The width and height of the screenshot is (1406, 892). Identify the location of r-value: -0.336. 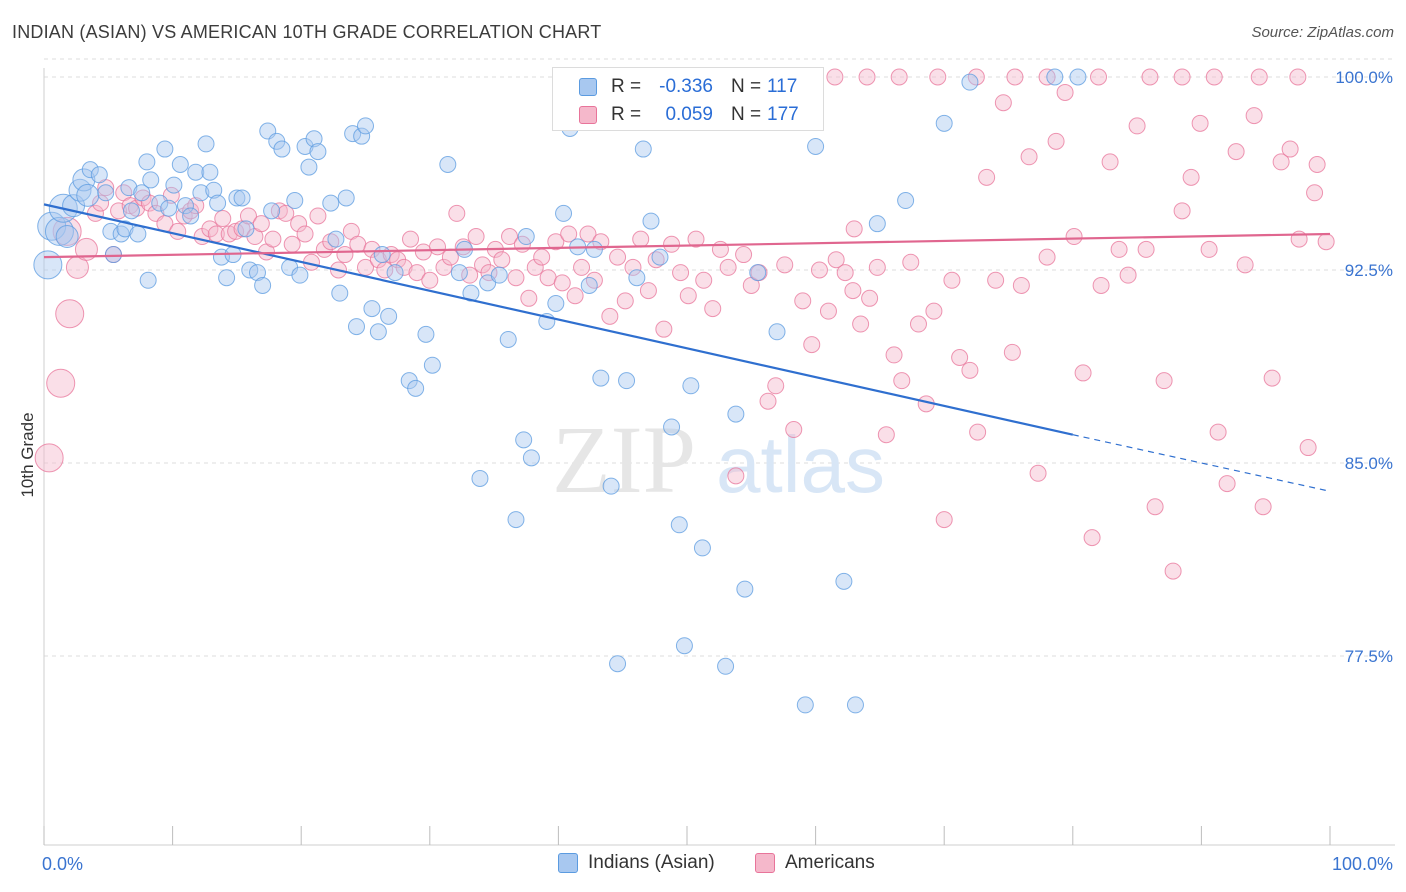
(686, 86).